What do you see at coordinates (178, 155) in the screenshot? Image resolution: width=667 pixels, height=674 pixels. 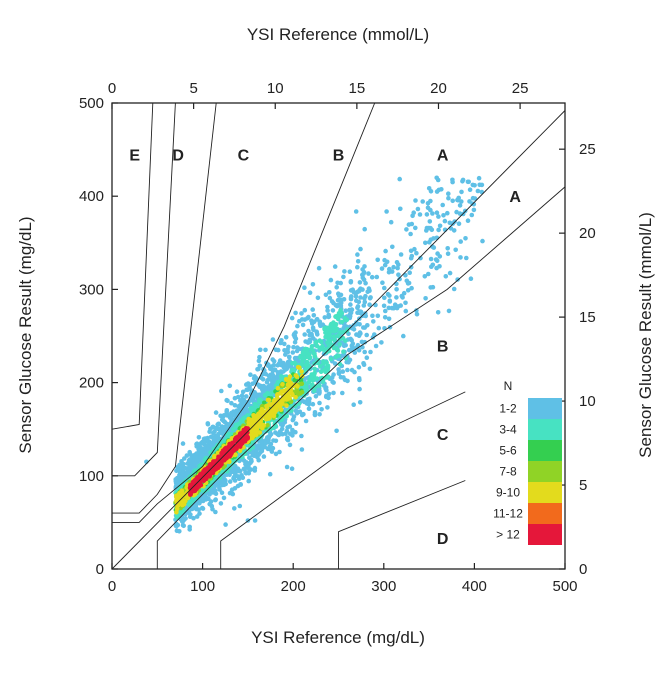 I see `zone-label-d: D` at bounding box center [178, 155].